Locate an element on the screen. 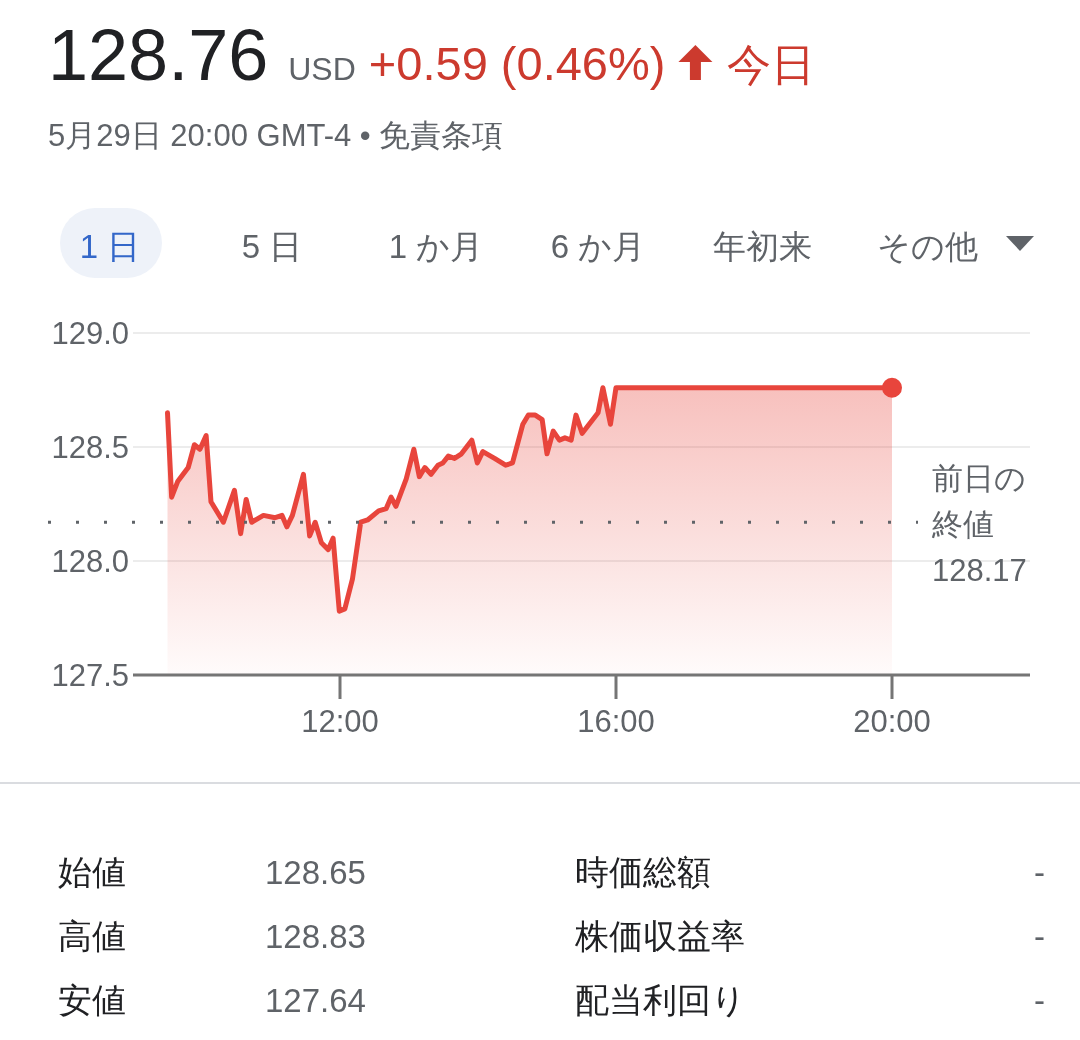  text: 5 日 is located at coordinates (272, 246).